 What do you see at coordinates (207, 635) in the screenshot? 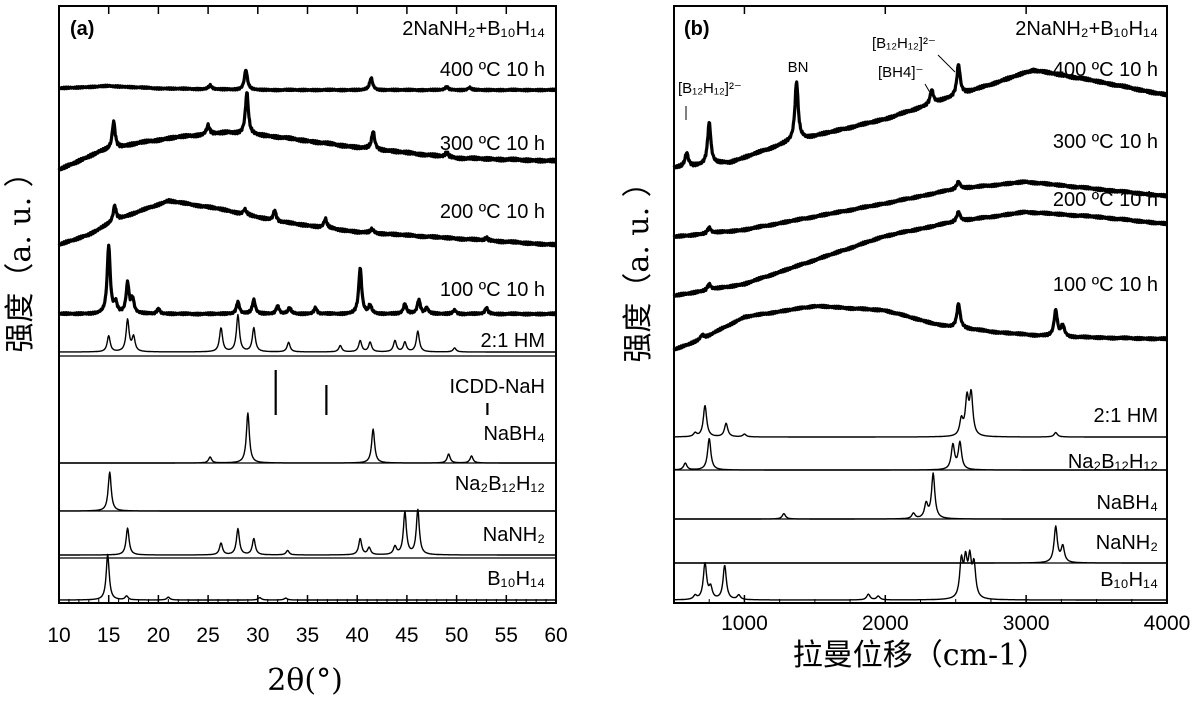
I see `x-tick-label: 25` at bounding box center [207, 635].